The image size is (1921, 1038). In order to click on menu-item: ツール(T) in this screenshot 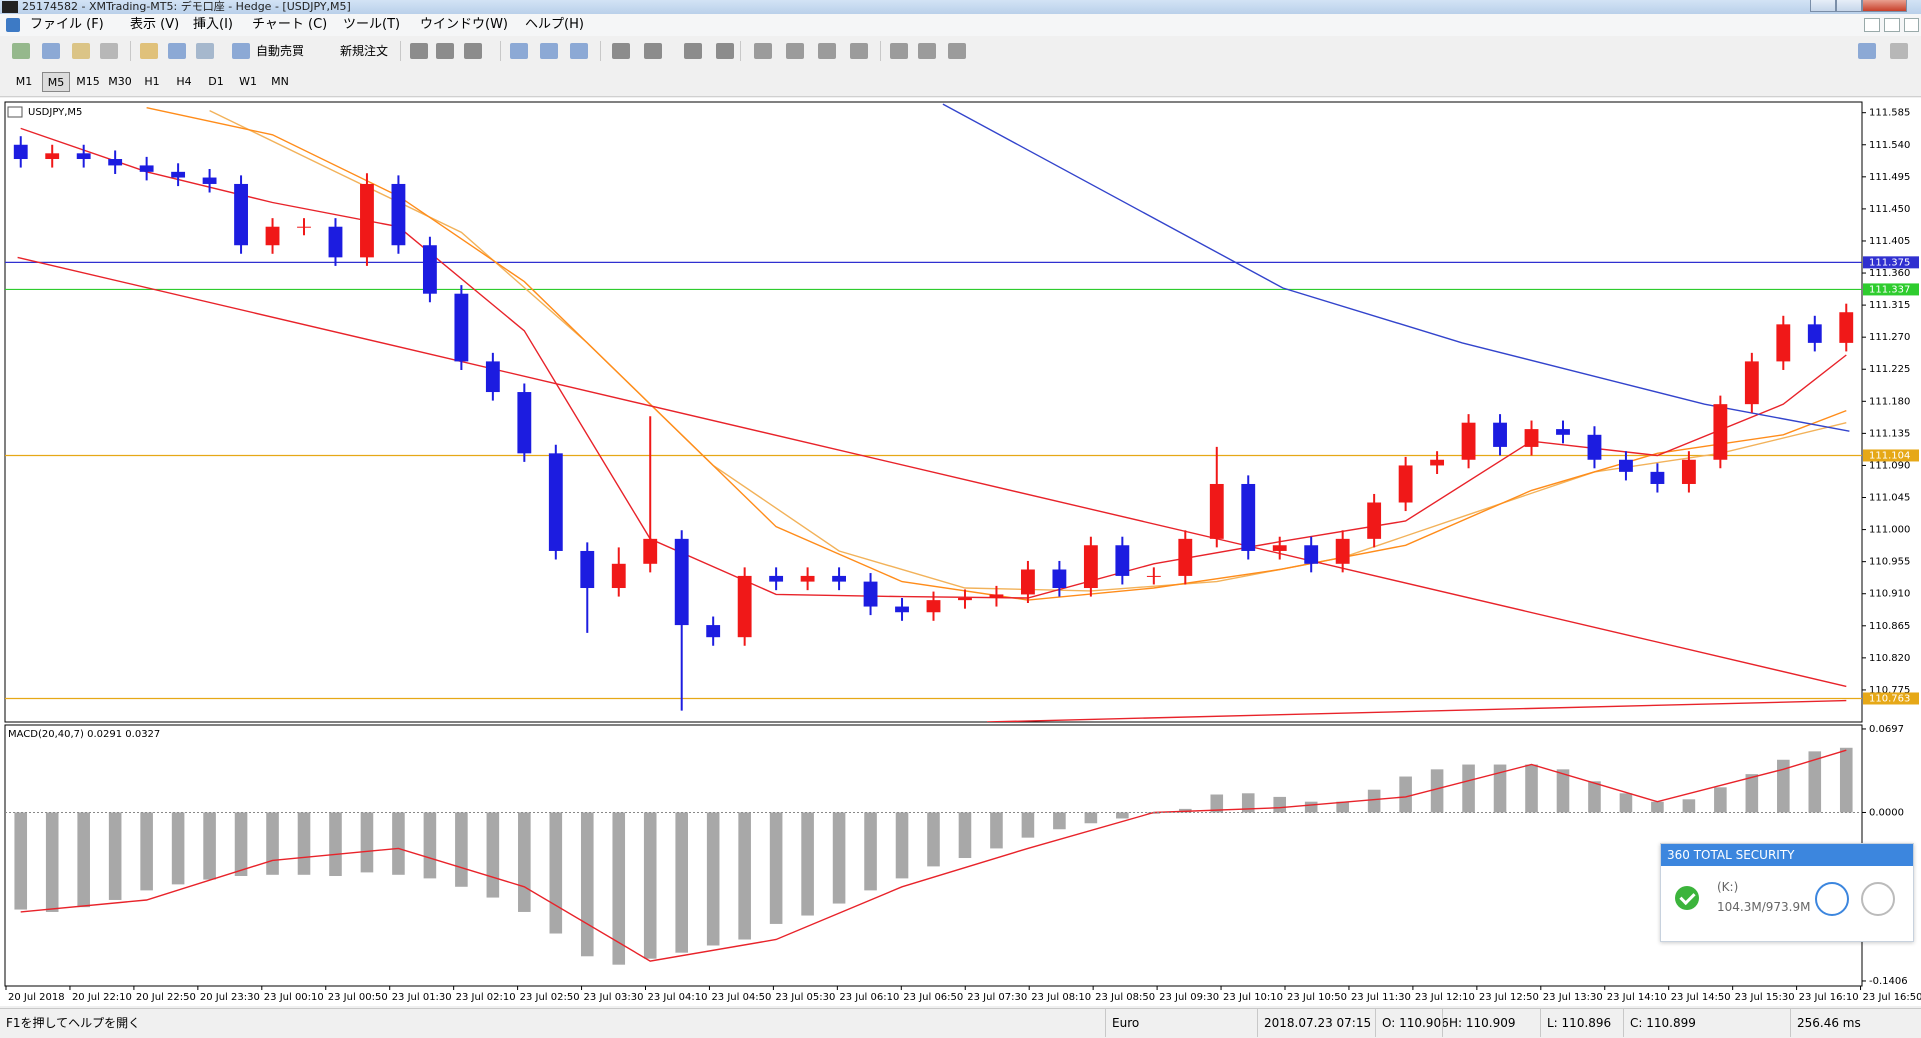, I will do `click(372, 24)`.